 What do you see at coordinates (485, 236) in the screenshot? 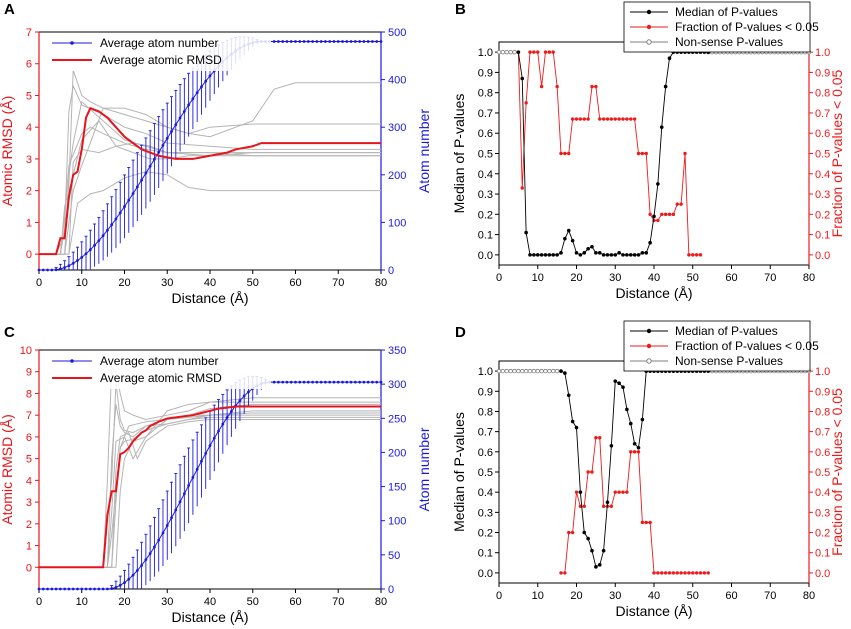
I see `y-left-tick-label: 0.1` at bounding box center [485, 236].